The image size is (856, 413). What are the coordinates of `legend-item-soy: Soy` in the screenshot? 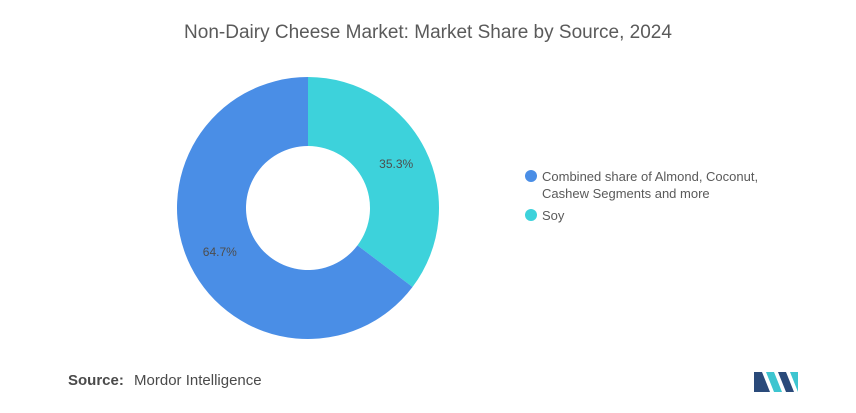 It's located at (660, 215).